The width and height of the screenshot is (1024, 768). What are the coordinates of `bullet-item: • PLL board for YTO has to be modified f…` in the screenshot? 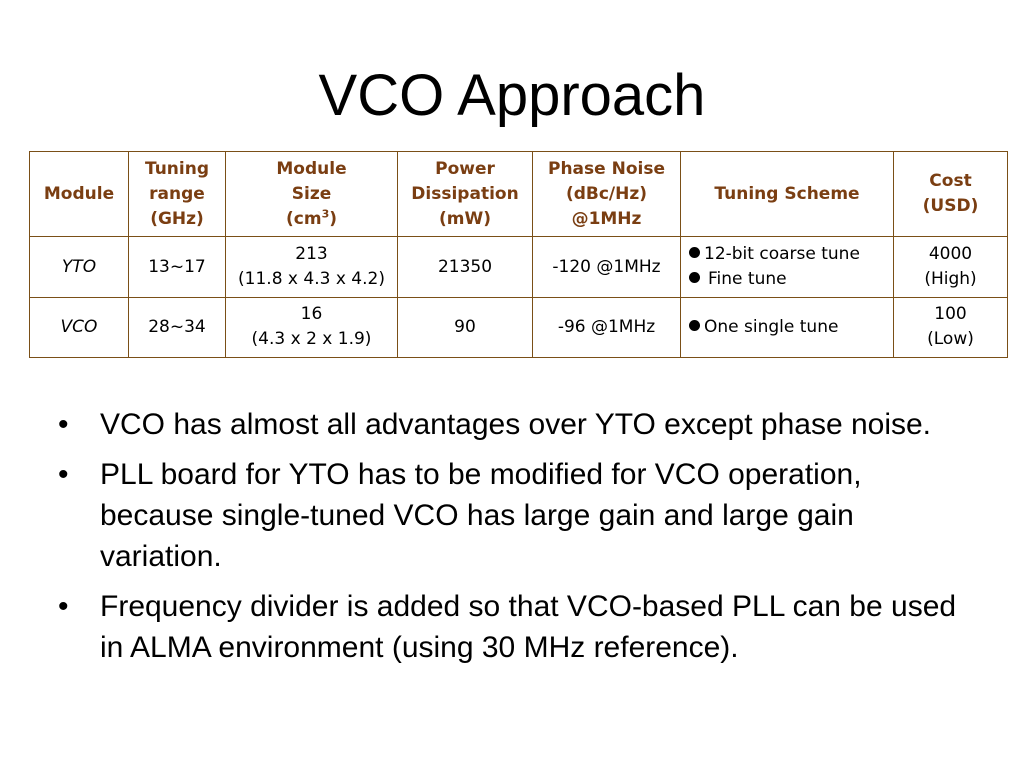 It's located at (518, 515).